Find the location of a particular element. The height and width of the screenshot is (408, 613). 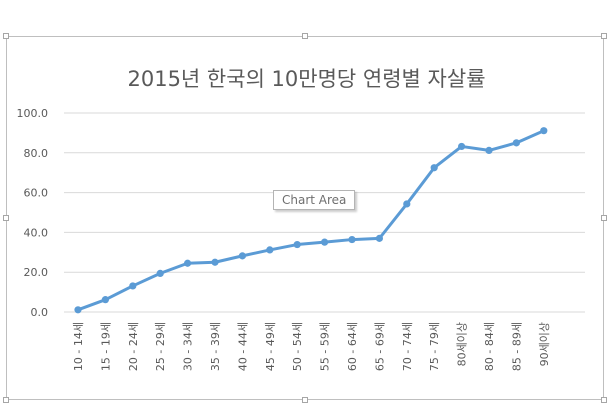

x-tick-label: 85 - 89세 is located at coordinates (516, 346).